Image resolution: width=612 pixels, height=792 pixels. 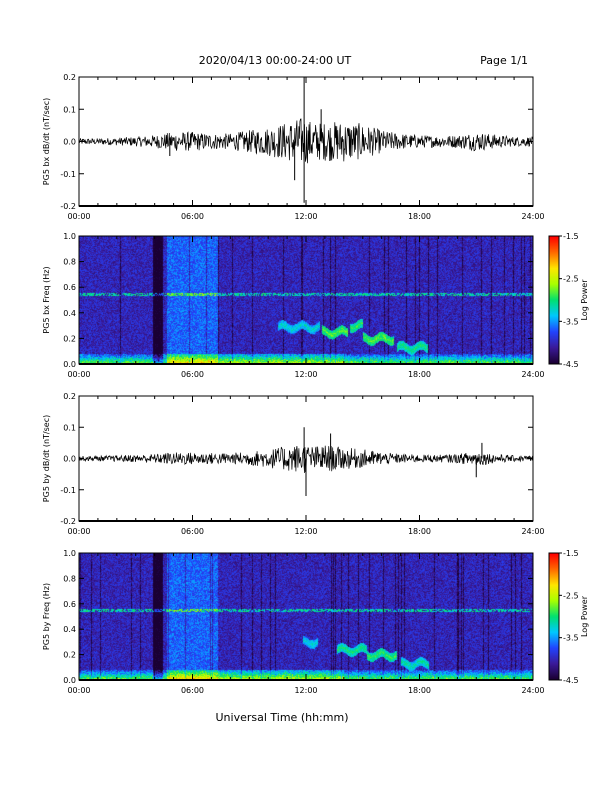 I want to click on bx-waveform-xtick-label-3: 18:00, so click(x=419, y=216).